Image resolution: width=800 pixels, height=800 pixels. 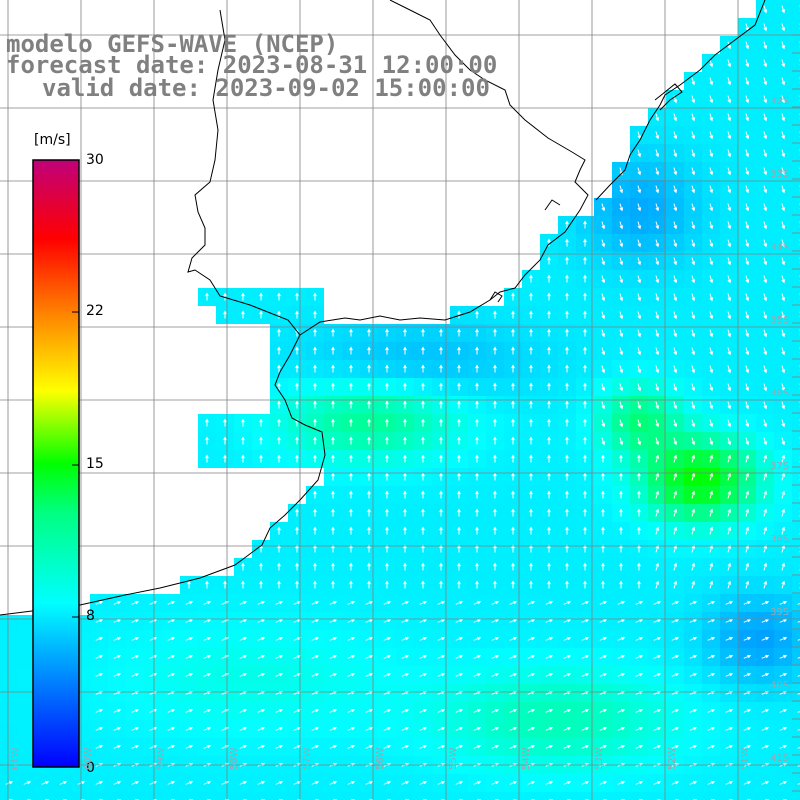 What do you see at coordinates (780, 758) in the screenshot?
I see `lat-label: 41S` at bounding box center [780, 758].